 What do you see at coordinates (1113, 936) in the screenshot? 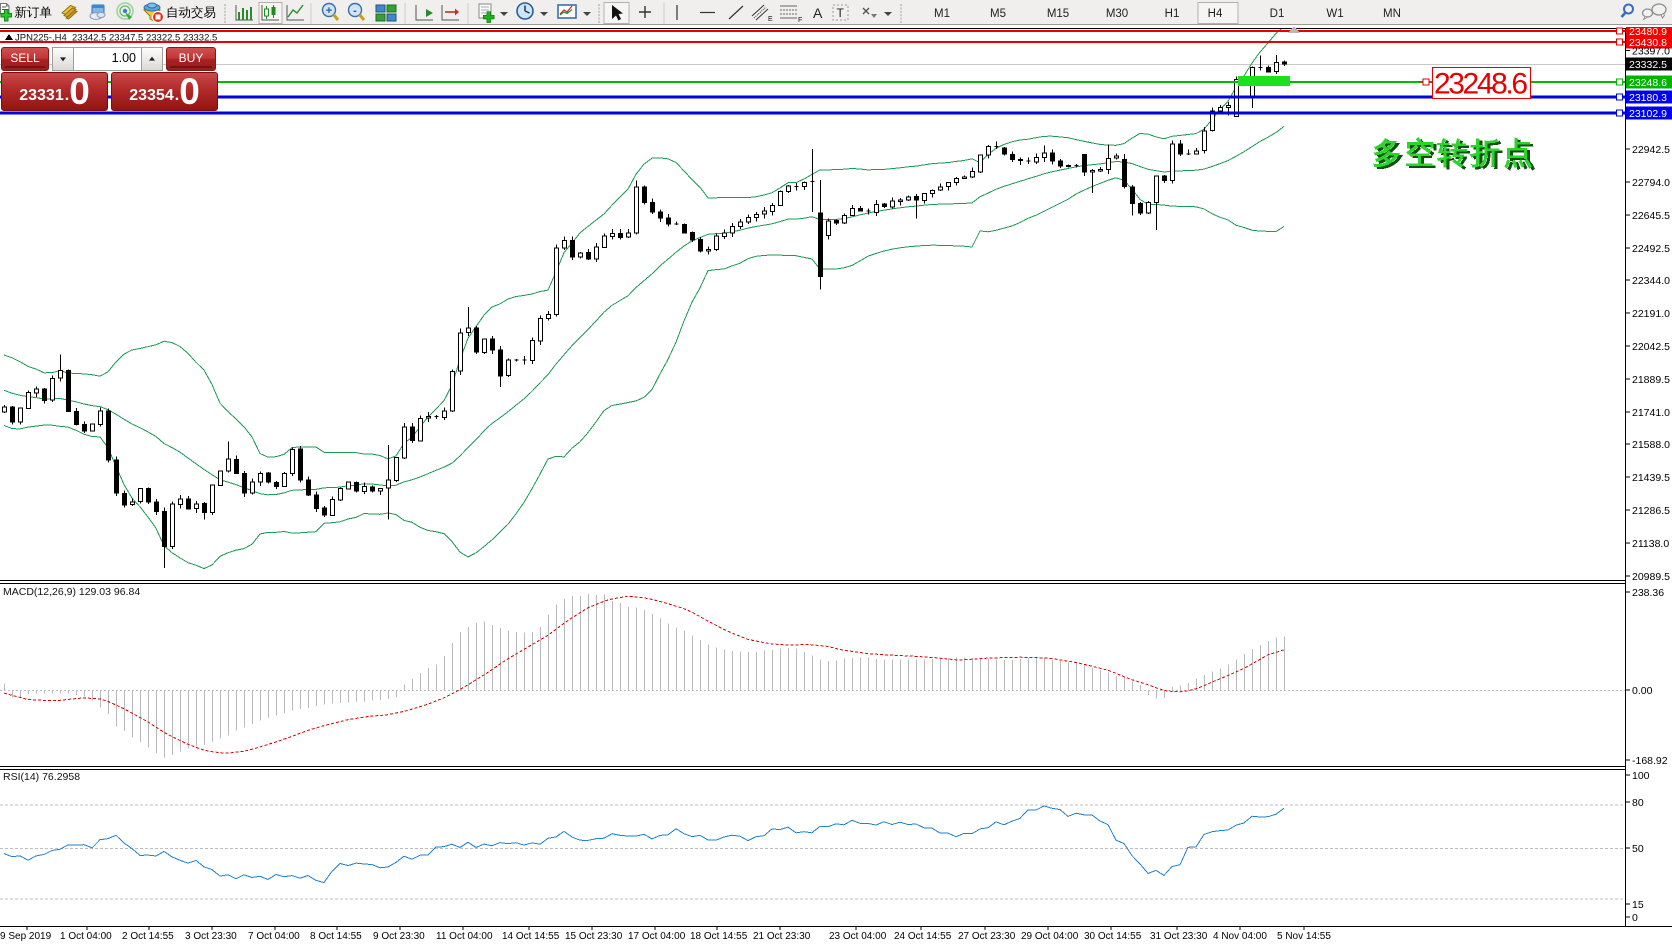
I see `svg-text: 30 Oct 14:55` at bounding box center [1113, 936].